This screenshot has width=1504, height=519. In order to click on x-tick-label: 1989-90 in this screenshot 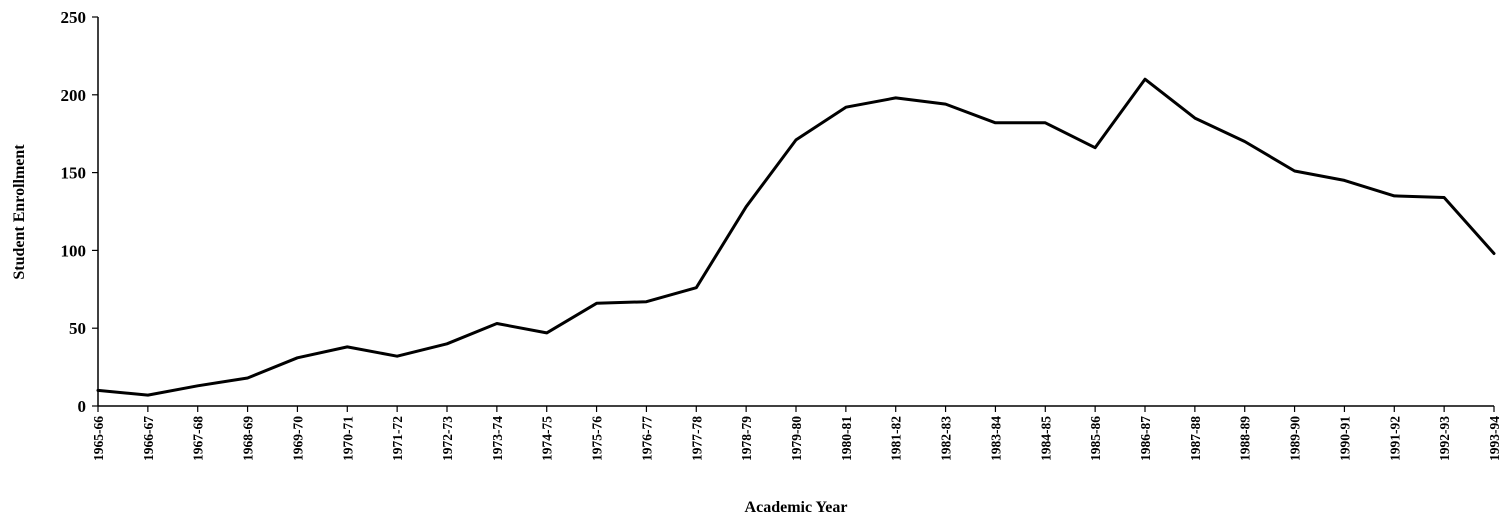, I will do `click(1295, 438)`.